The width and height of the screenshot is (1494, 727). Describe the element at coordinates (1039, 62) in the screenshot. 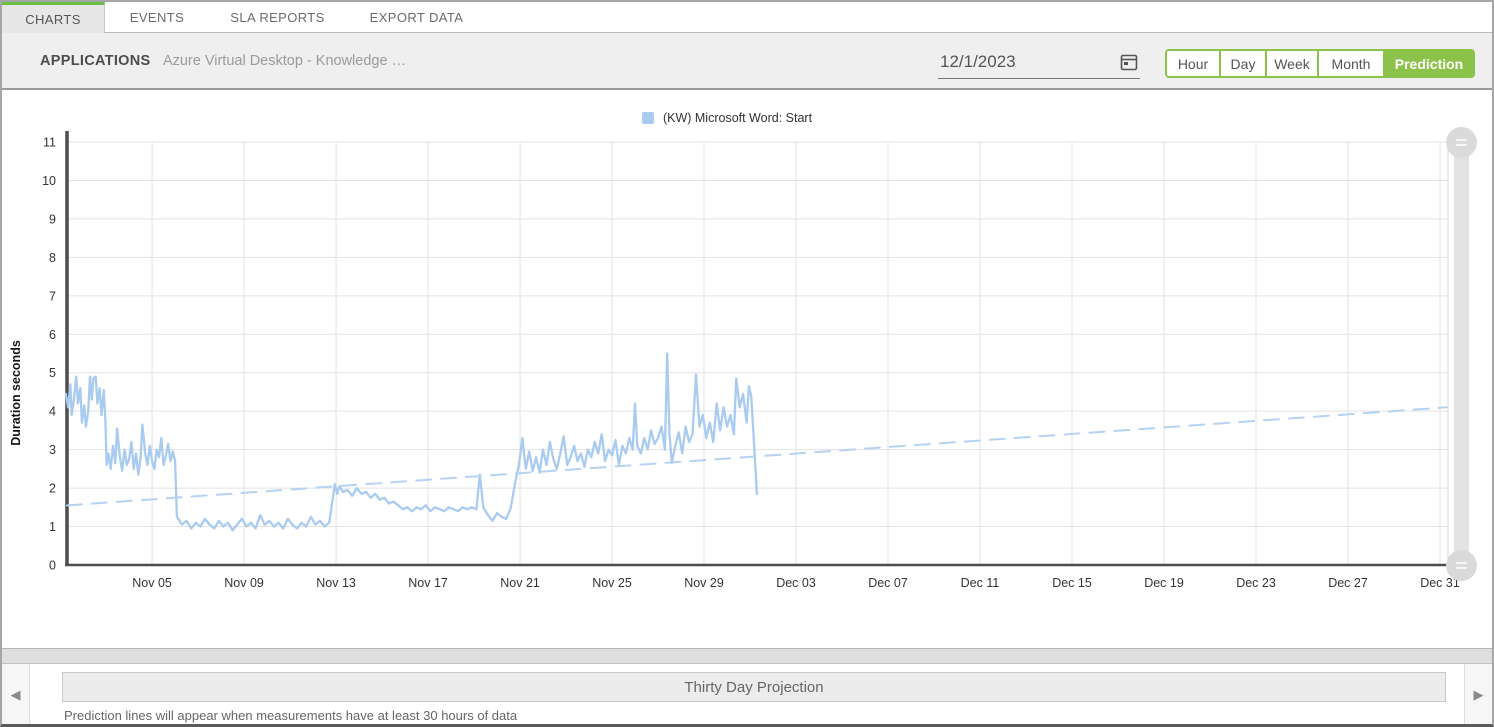

I see `date-input: 12/1/2023` at that location.